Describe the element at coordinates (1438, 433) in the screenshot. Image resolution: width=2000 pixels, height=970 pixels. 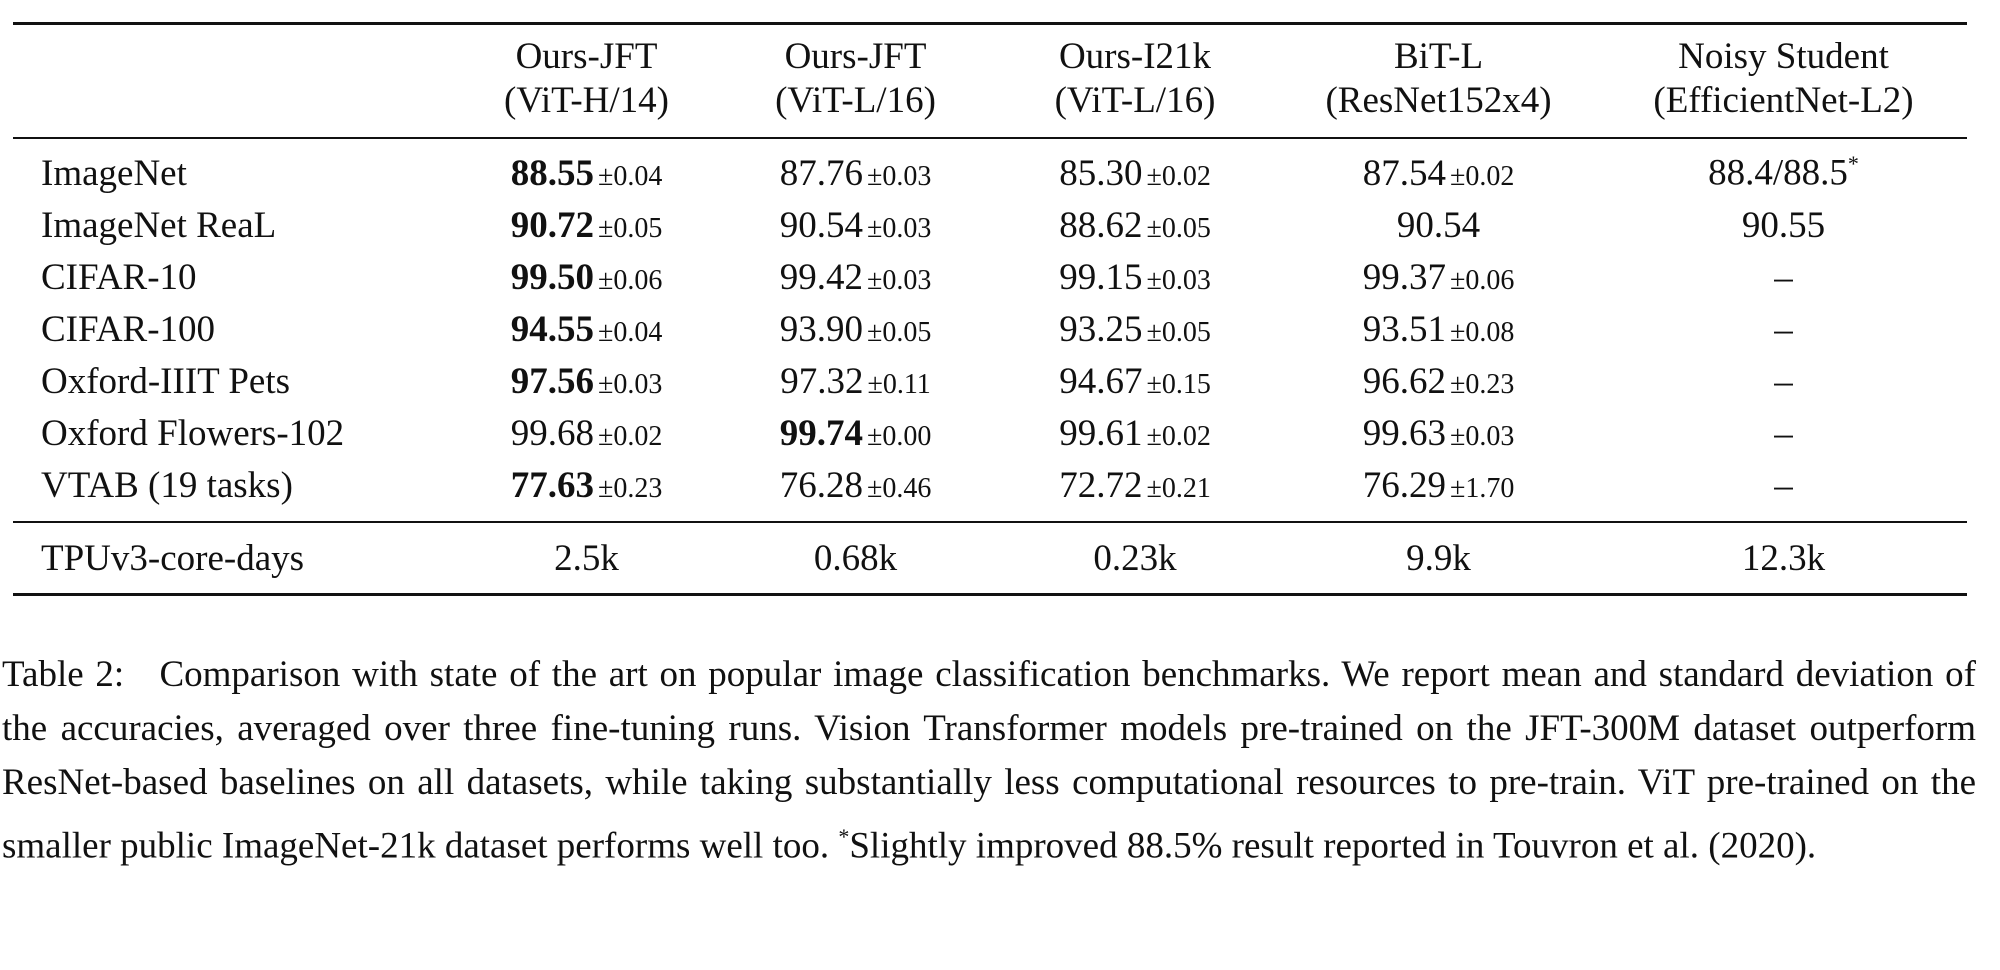
I see `cell: 99.63 ±0.03` at that location.